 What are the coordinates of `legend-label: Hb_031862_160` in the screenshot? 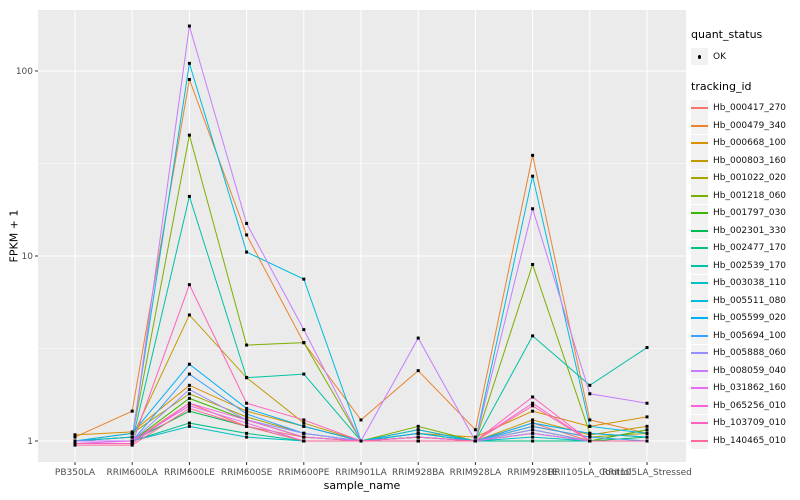 It's located at (750, 388).